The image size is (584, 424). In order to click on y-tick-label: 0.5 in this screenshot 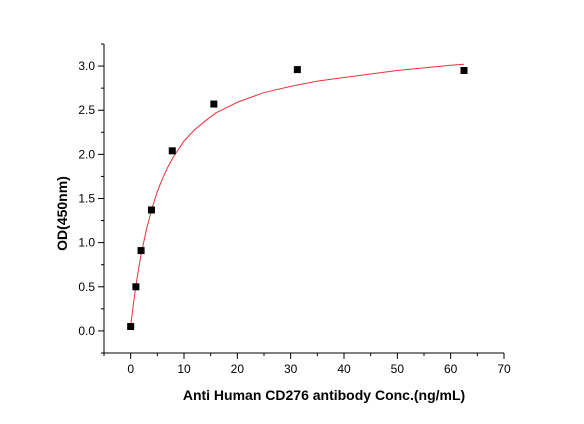, I will do `click(86, 287)`.